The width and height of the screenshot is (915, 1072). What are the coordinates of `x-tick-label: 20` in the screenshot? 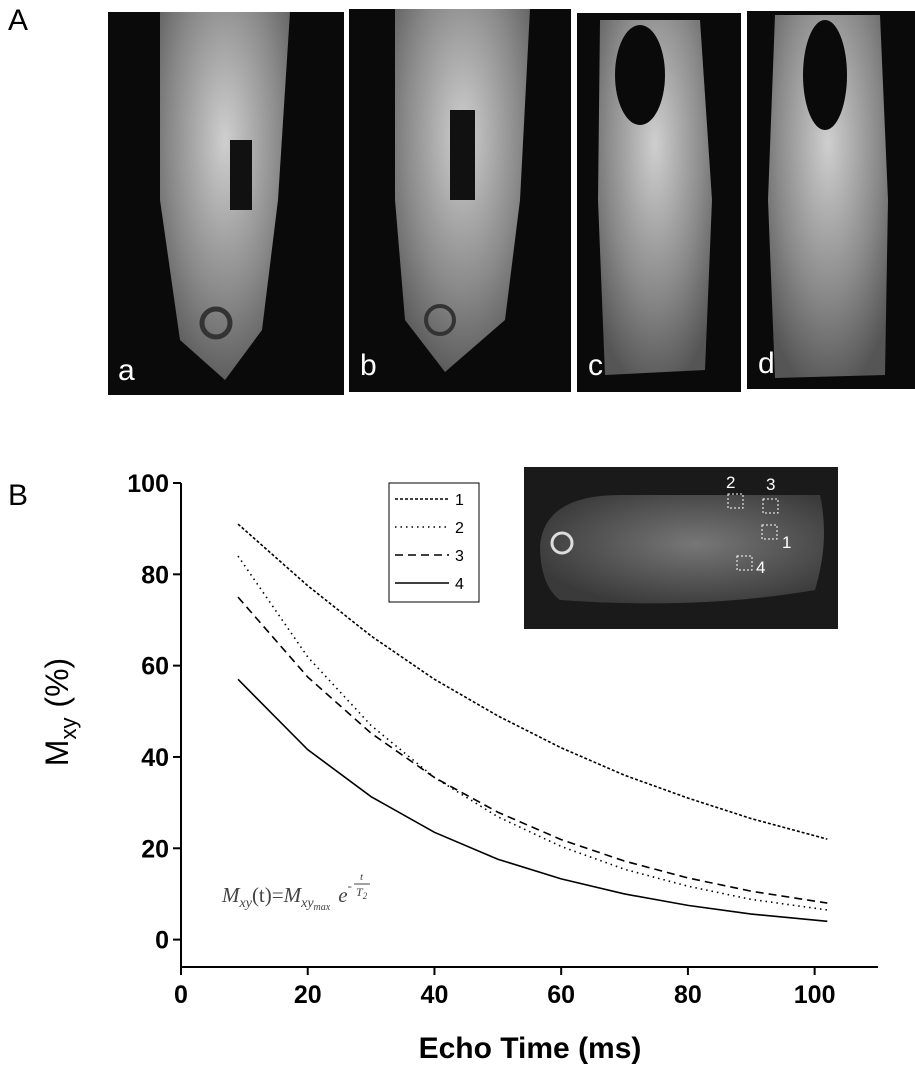 It's located at (308, 995).